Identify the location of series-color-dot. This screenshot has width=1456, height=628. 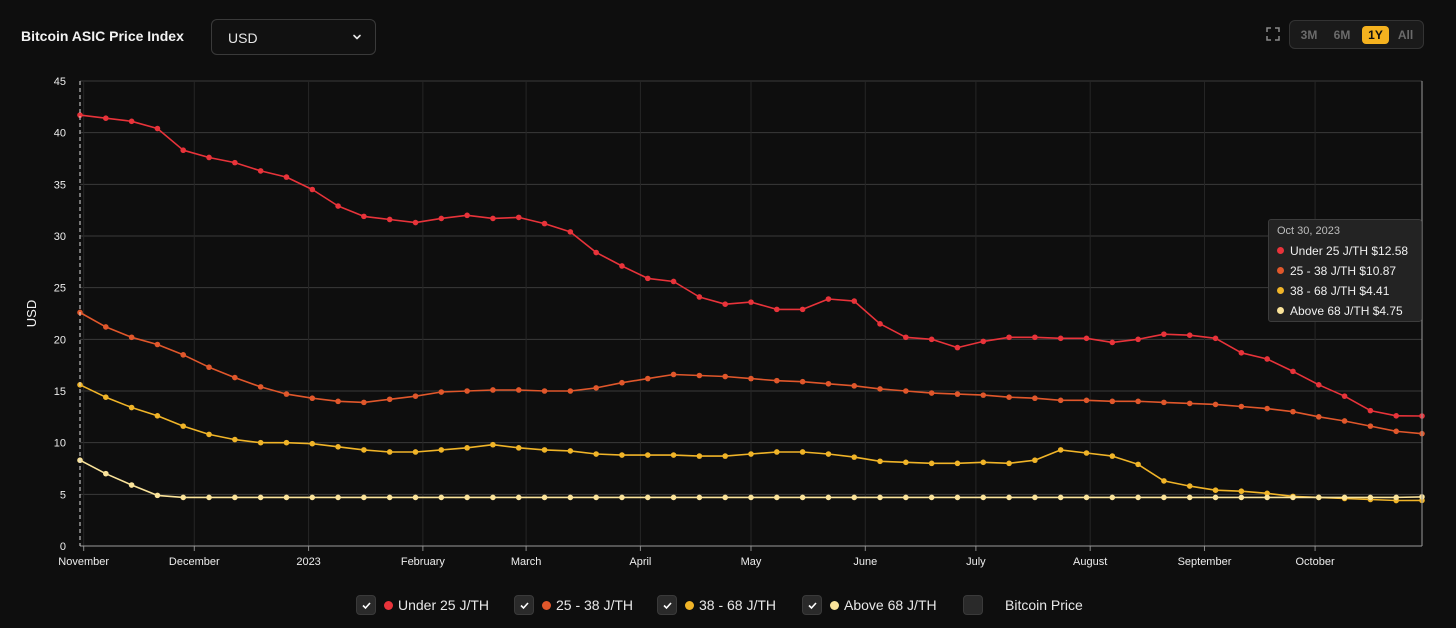
(689, 605).